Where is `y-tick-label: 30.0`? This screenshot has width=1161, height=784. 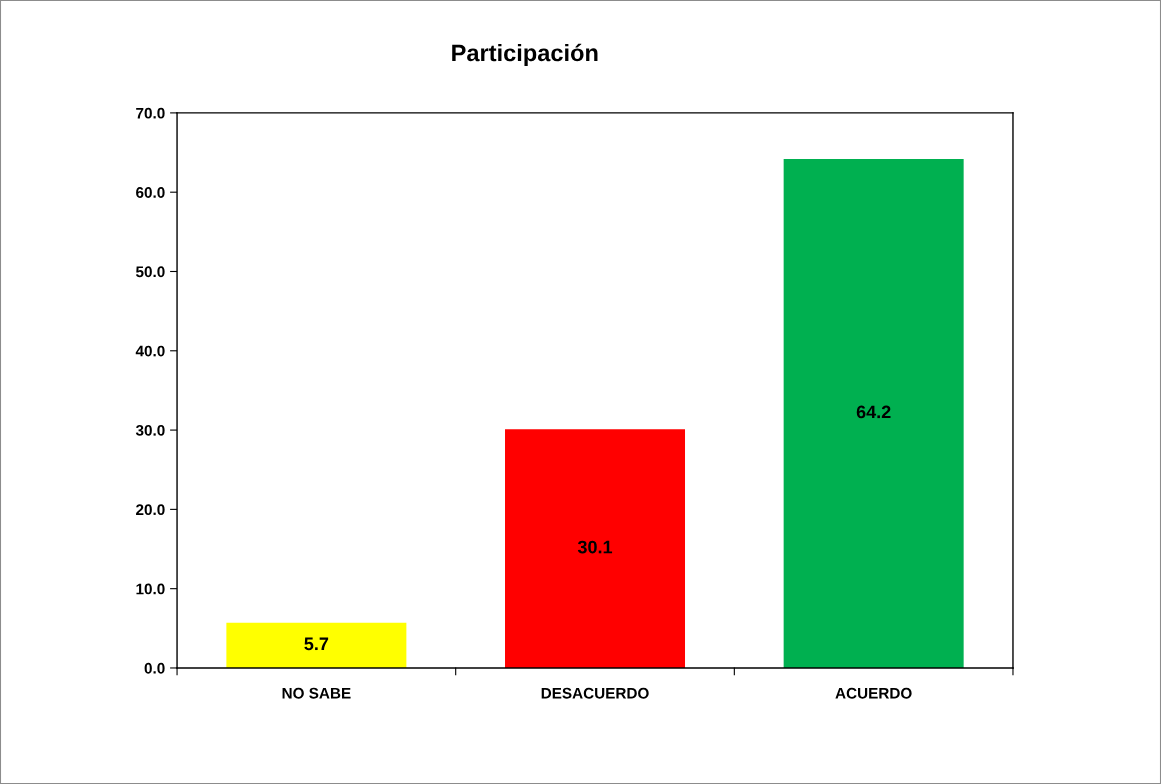 y-tick-label: 30.0 is located at coordinates (150, 430).